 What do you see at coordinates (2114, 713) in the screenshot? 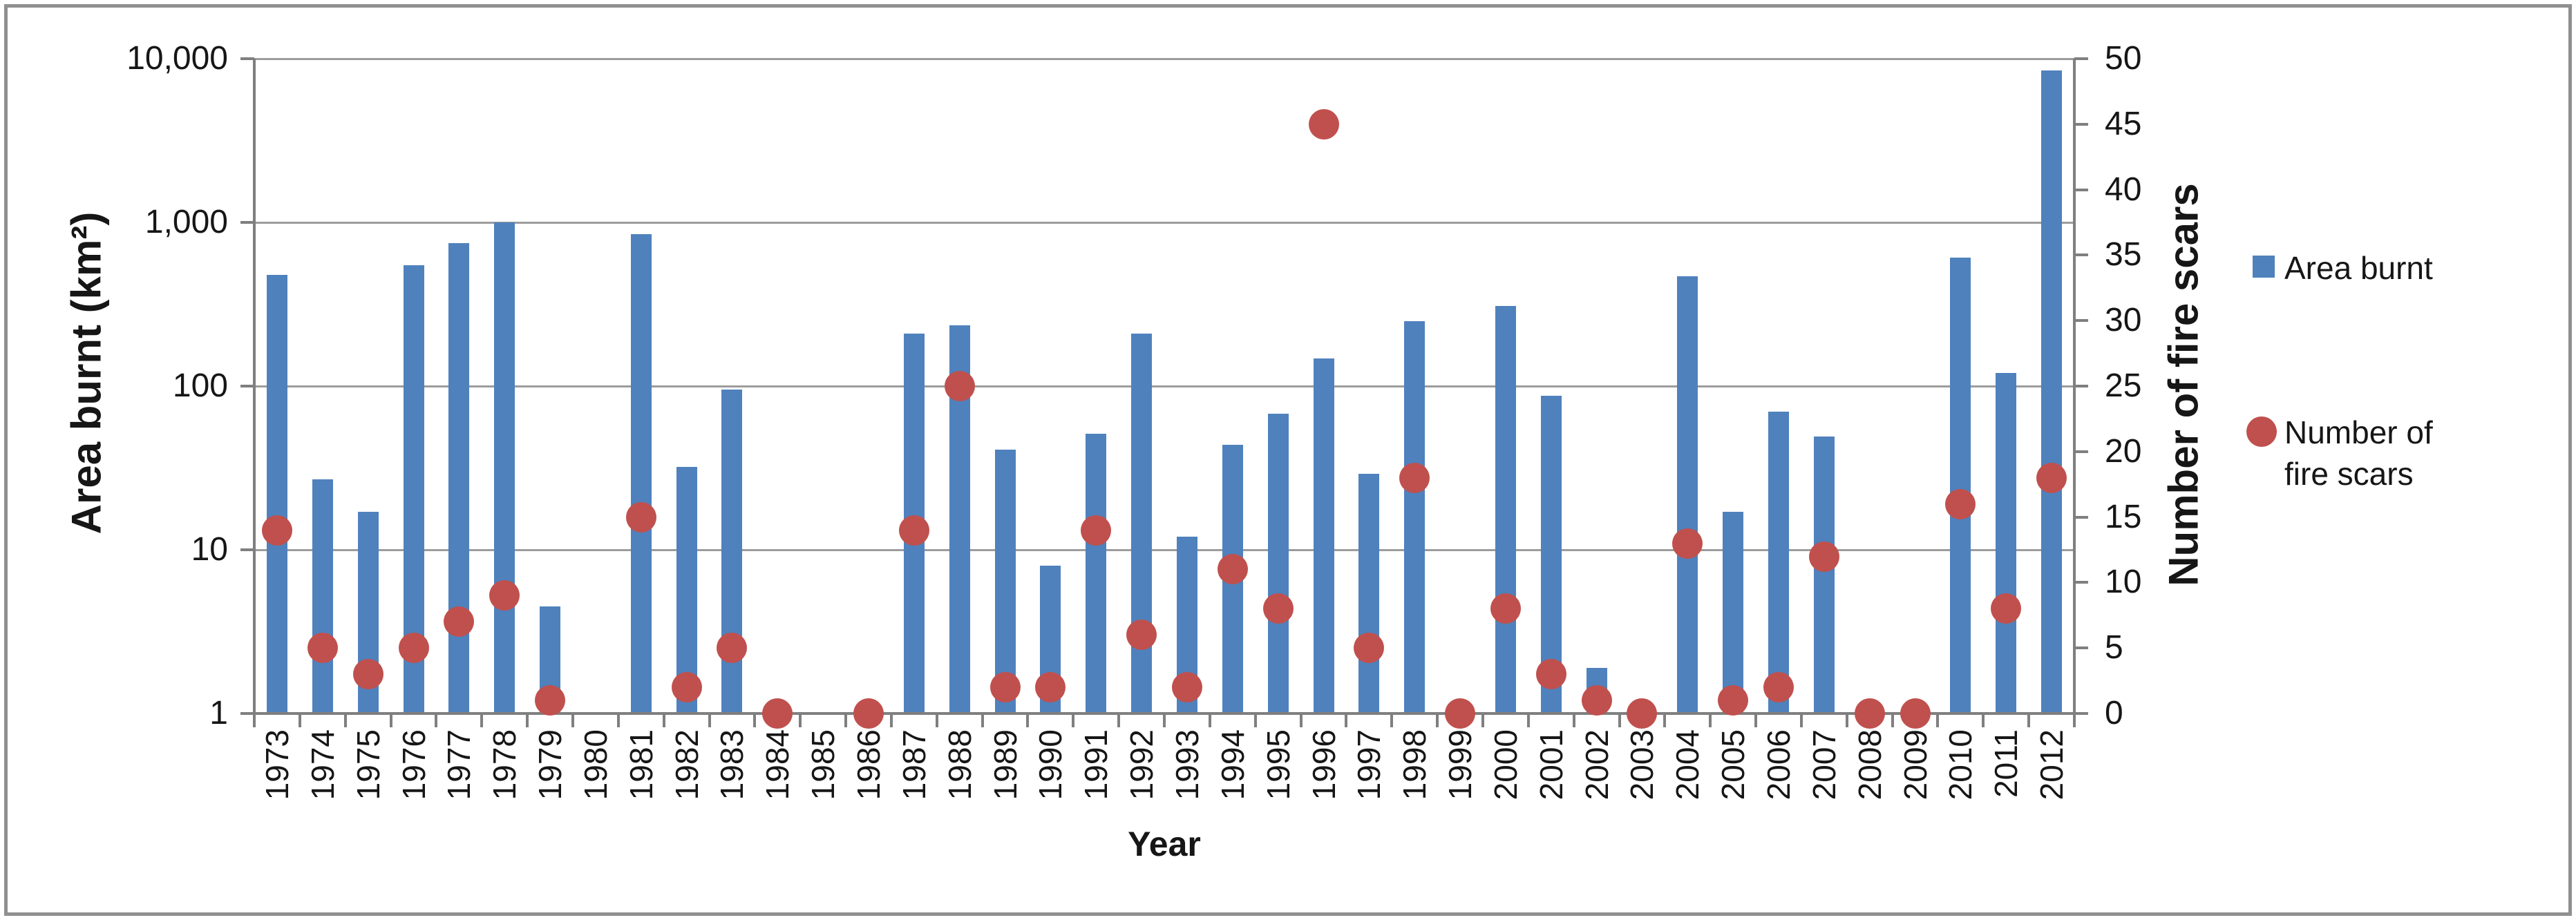
I see `y-axis-right-tick-label: 0` at bounding box center [2114, 713].